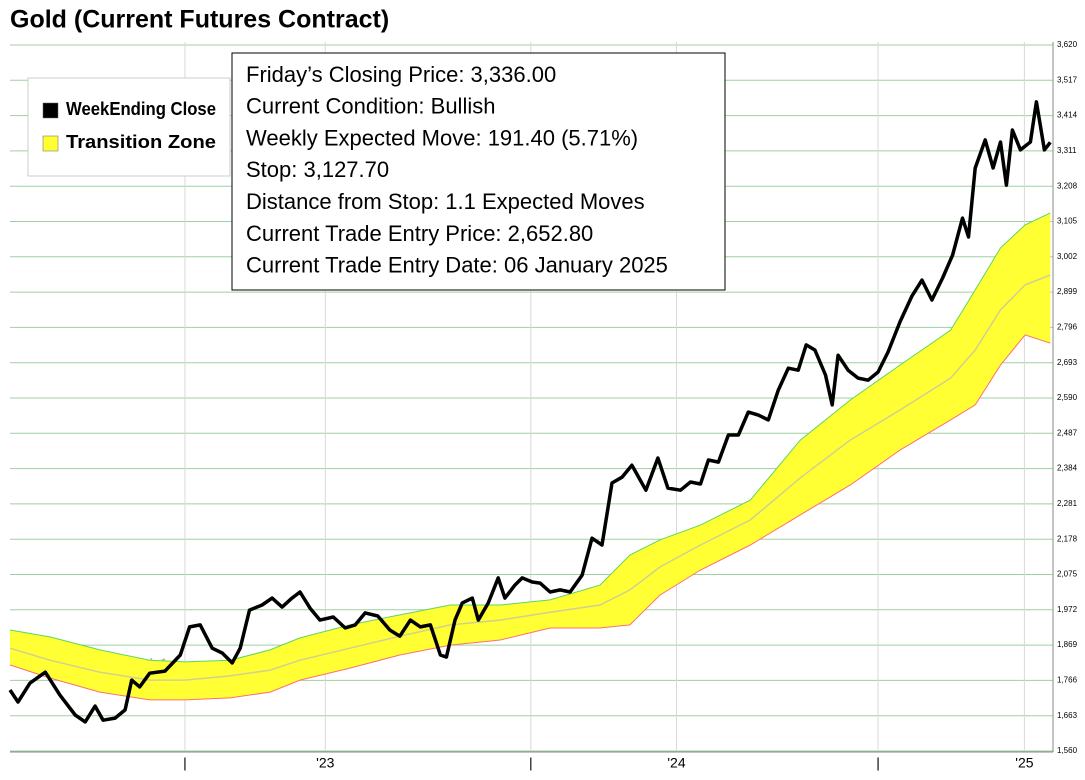  What do you see at coordinates (199, 20) in the screenshot?
I see `chart-title: Gold (Current Futures Contract)` at bounding box center [199, 20].